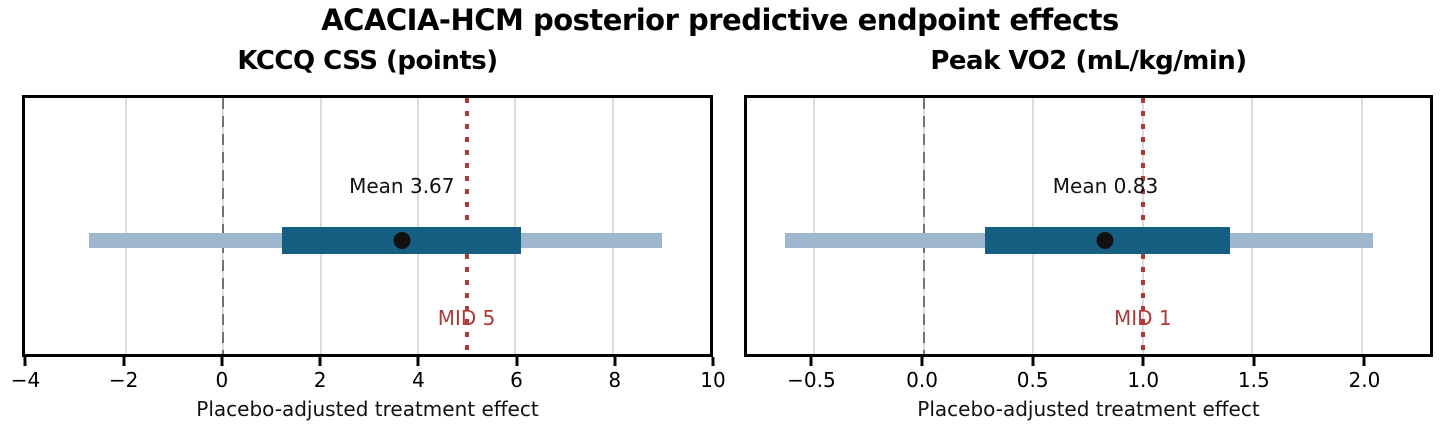 The width and height of the screenshot is (1440, 430). What do you see at coordinates (367, 61) in the screenshot?
I see `panel-title: KCCQ CSS (points)` at bounding box center [367, 61].